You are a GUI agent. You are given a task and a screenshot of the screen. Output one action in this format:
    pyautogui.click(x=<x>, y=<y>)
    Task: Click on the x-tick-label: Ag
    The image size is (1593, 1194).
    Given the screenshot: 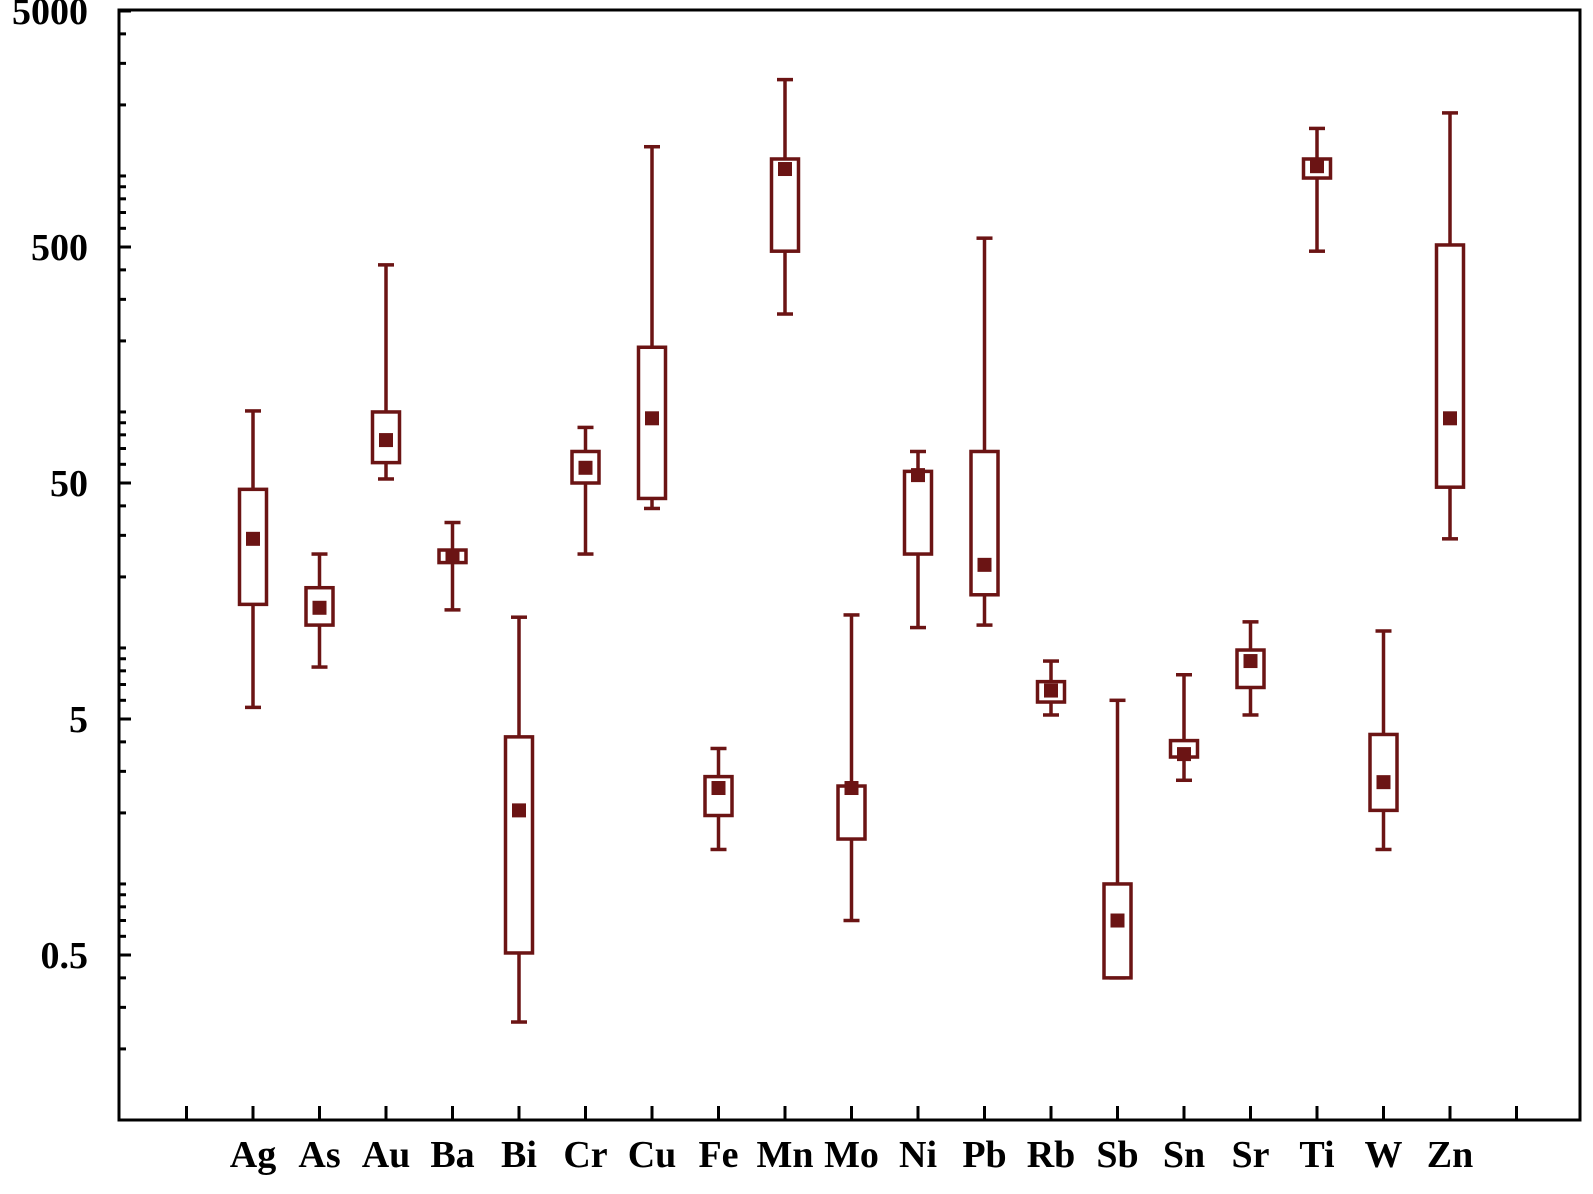 What is the action you would take?
    pyautogui.click(x=253, y=1155)
    